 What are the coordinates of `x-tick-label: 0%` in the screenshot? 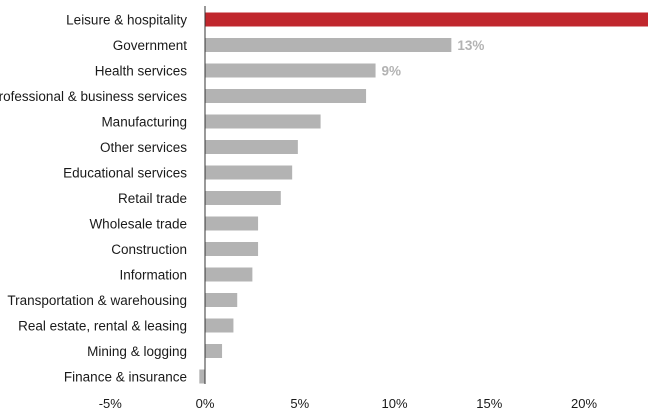 It's located at (205, 403).